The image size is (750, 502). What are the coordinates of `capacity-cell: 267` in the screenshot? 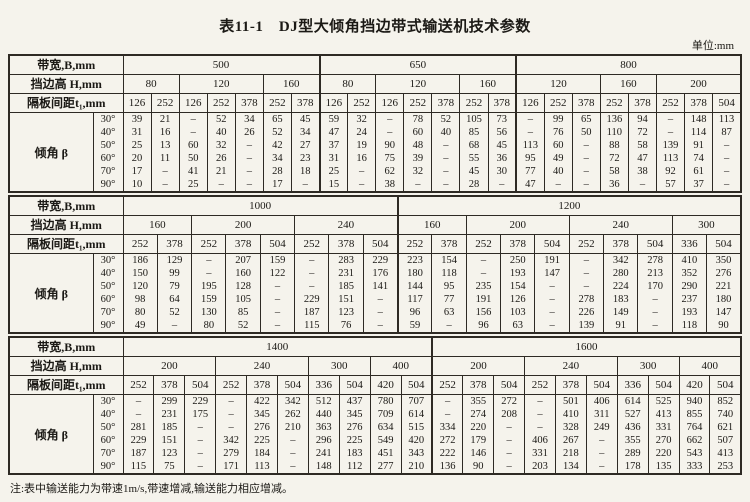 It's located at (570, 440).